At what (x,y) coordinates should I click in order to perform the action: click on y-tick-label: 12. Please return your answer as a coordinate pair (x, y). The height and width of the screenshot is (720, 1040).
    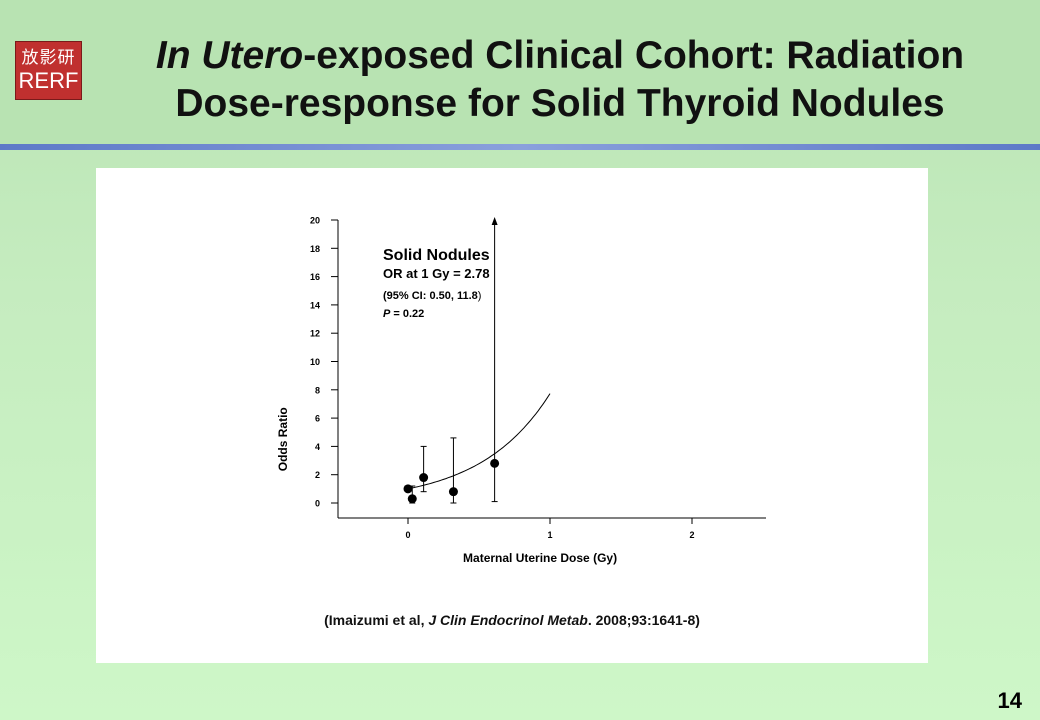
    Looking at the image, I should click on (315, 334).